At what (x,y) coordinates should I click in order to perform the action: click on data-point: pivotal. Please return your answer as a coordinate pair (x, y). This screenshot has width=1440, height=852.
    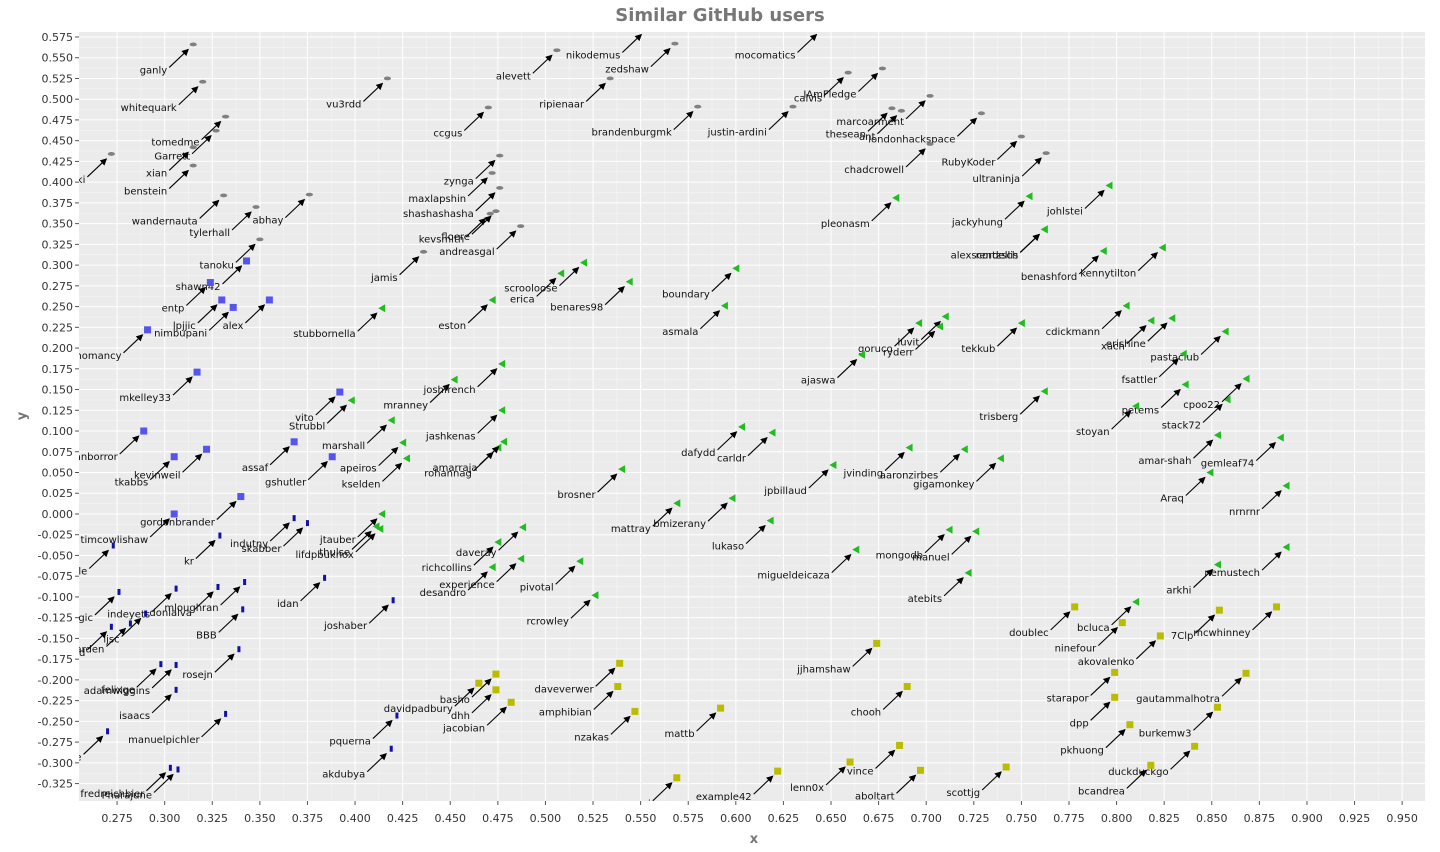
    Looking at the image, I should click on (552, 575).